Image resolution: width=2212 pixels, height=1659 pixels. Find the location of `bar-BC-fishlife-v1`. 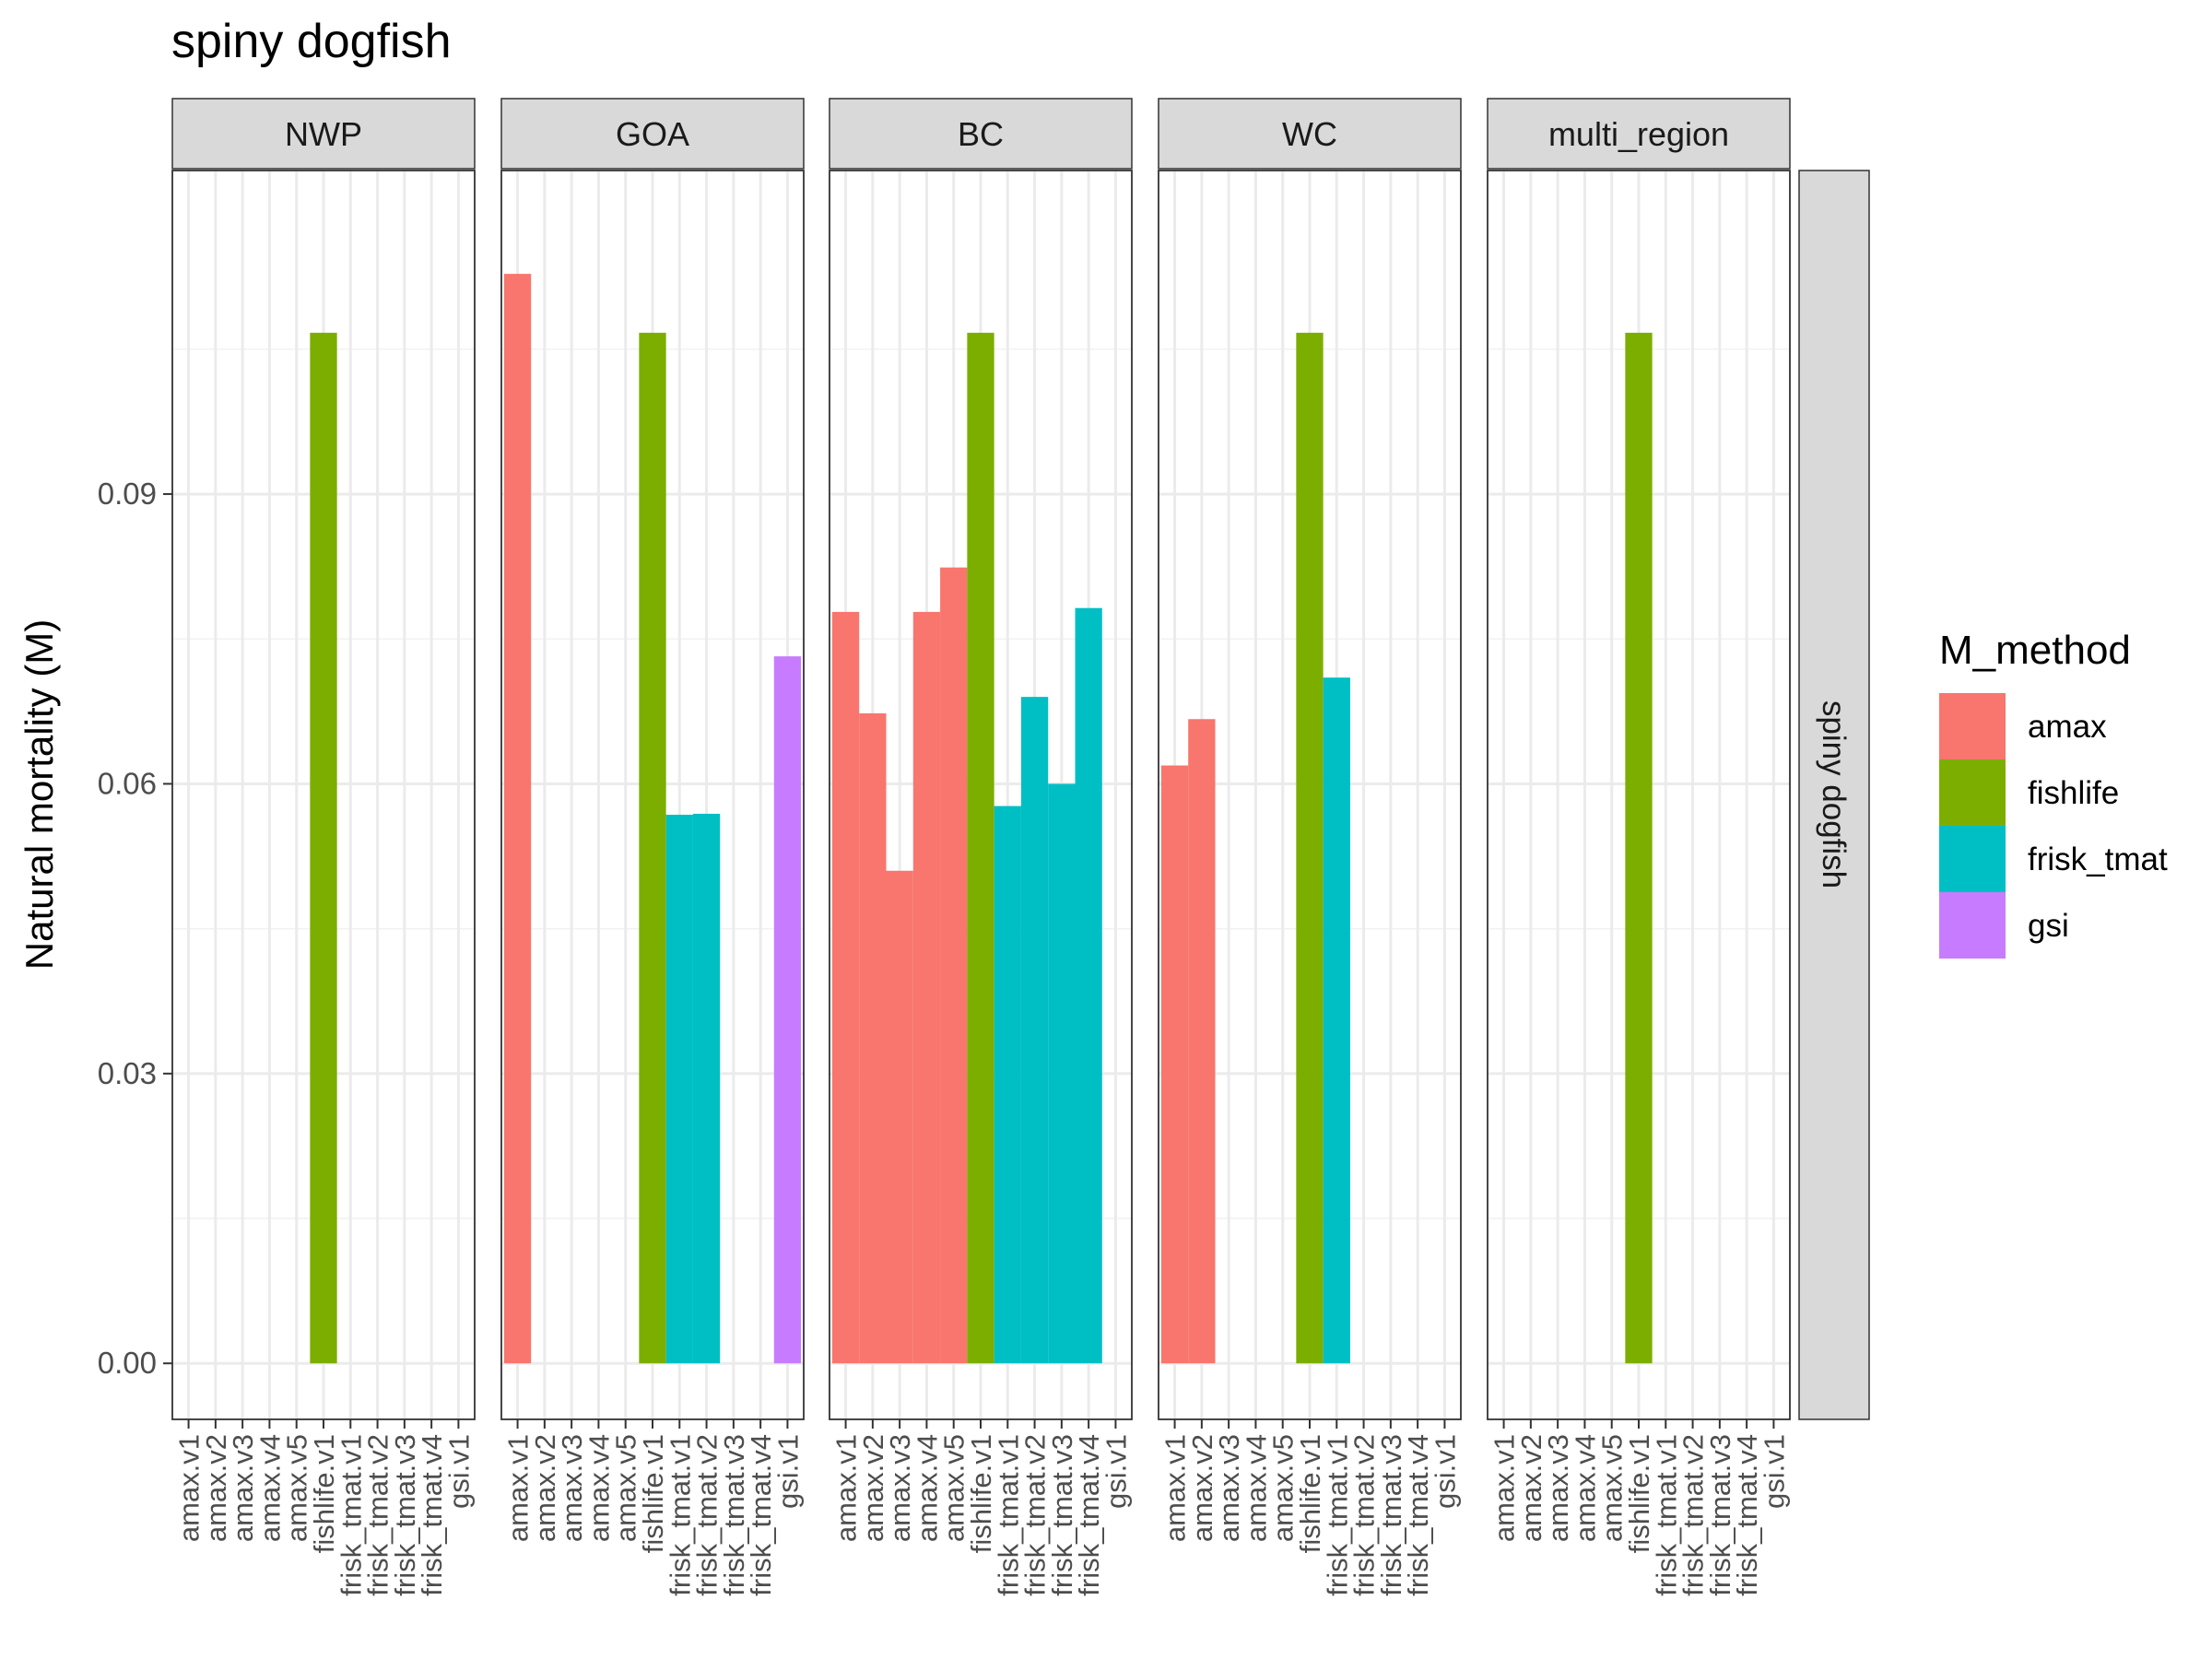

bar-BC-fishlife-v1 is located at coordinates (980, 848).